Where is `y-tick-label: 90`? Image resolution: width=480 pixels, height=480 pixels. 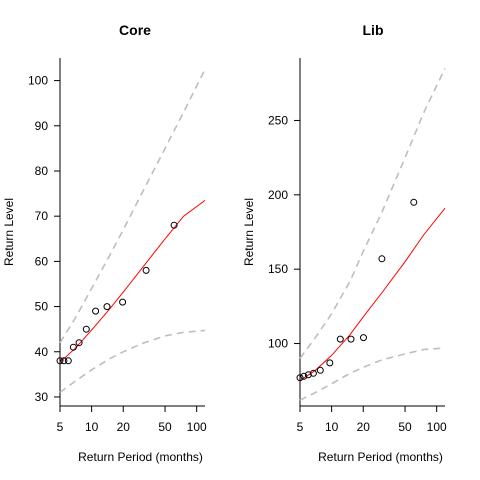 y-tick-label: 90 is located at coordinates (42, 126).